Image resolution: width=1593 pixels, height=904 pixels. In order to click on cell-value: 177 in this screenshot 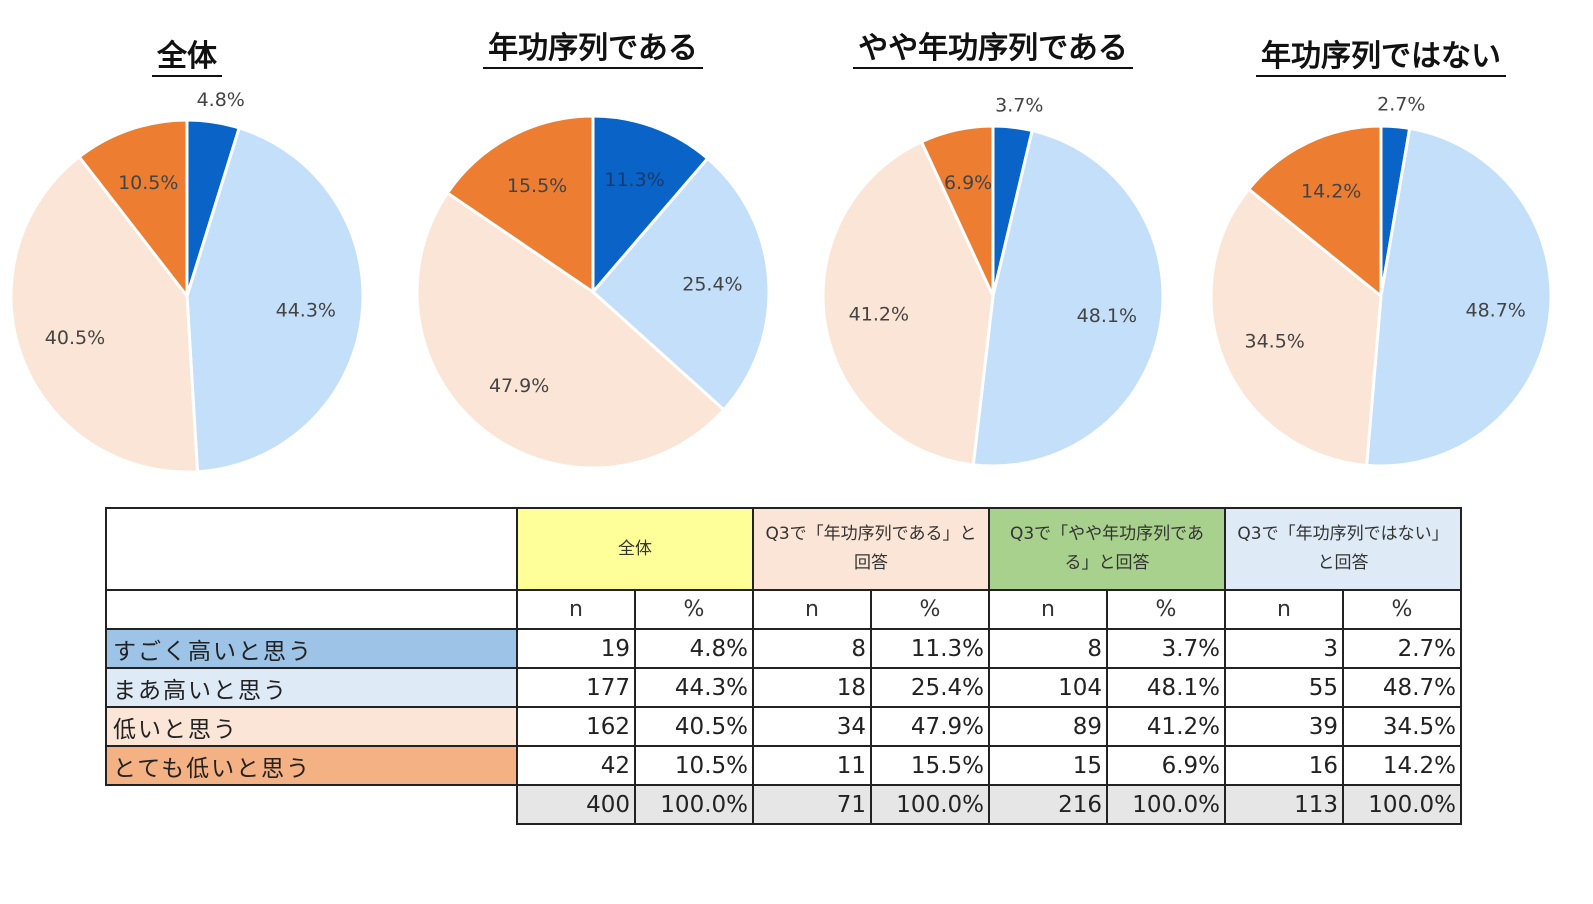, I will do `click(576, 687)`.